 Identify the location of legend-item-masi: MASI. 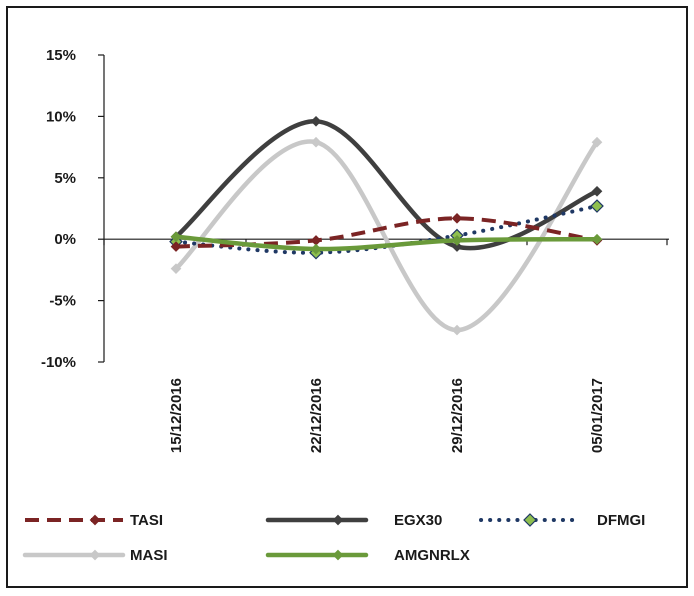
(95, 555).